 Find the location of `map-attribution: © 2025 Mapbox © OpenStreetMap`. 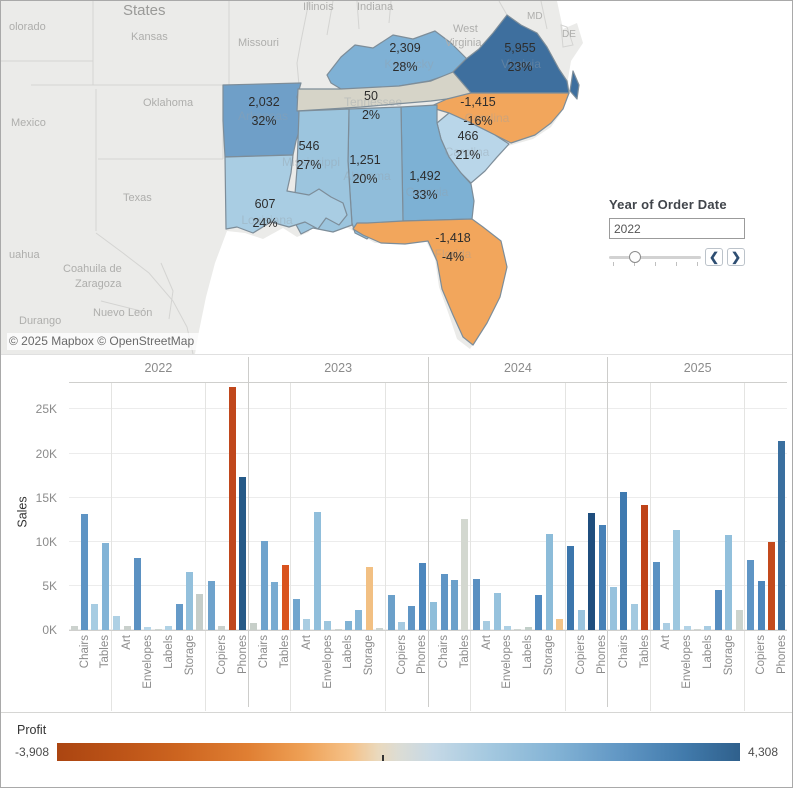

map-attribution: © 2025 Mapbox © OpenStreetMap is located at coordinates (104, 341).